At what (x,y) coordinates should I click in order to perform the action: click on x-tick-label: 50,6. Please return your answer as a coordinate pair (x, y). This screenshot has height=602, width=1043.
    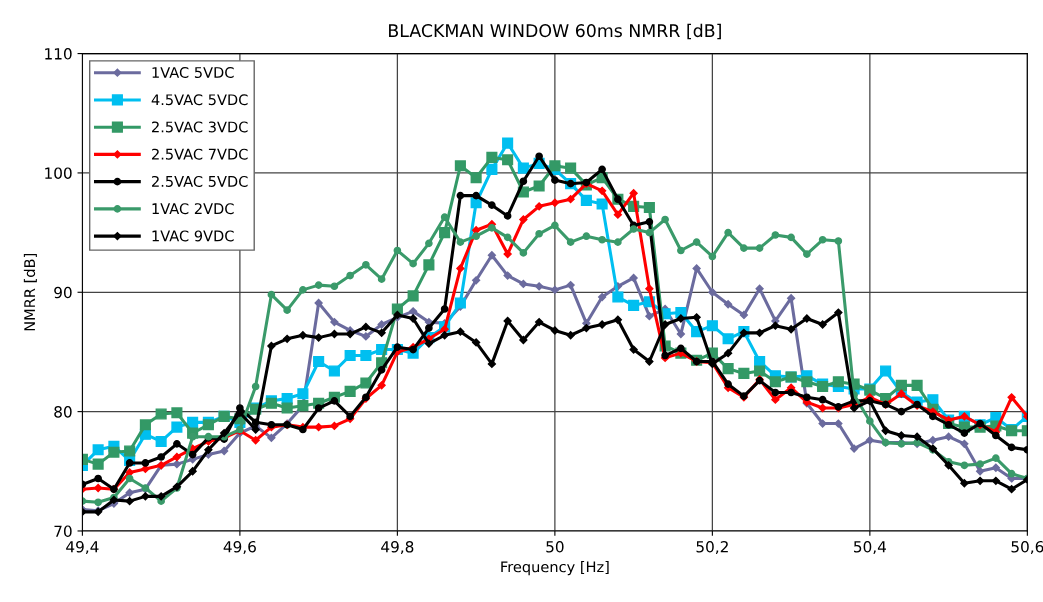
    Looking at the image, I should click on (1027, 547).